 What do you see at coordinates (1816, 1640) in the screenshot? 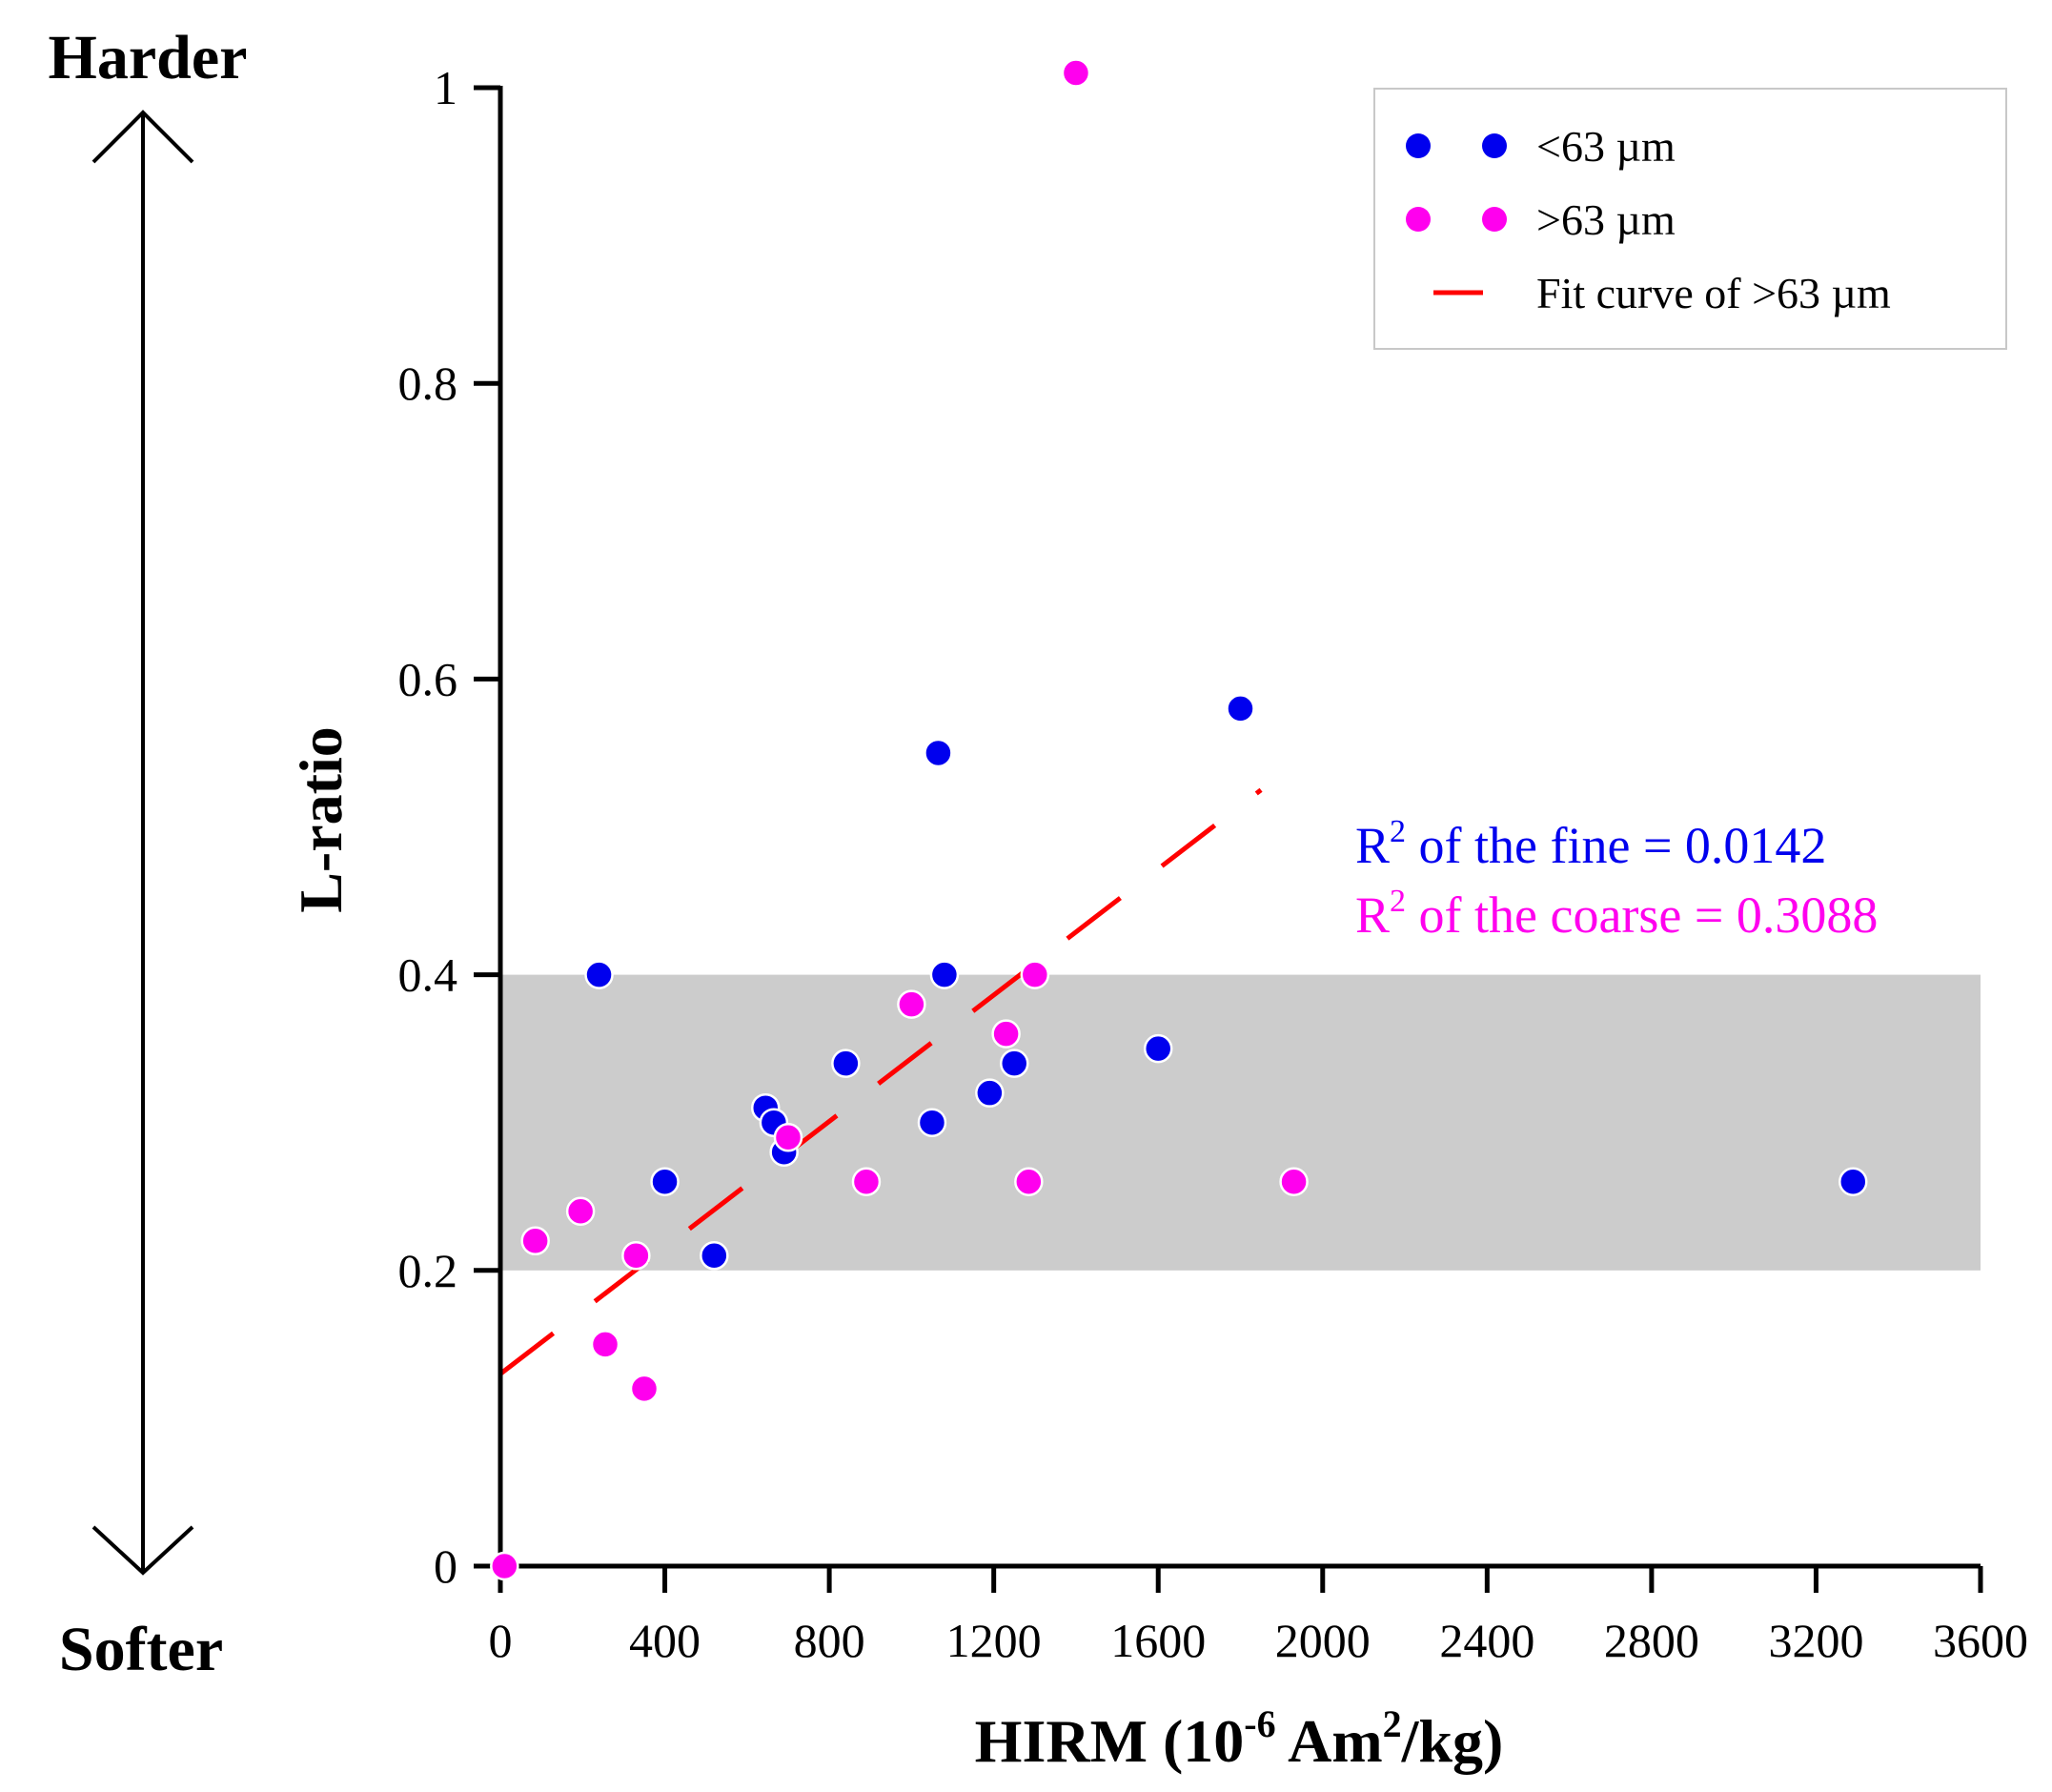
I see `x-tick-label: 3200` at bounding box center [1816, 1640].